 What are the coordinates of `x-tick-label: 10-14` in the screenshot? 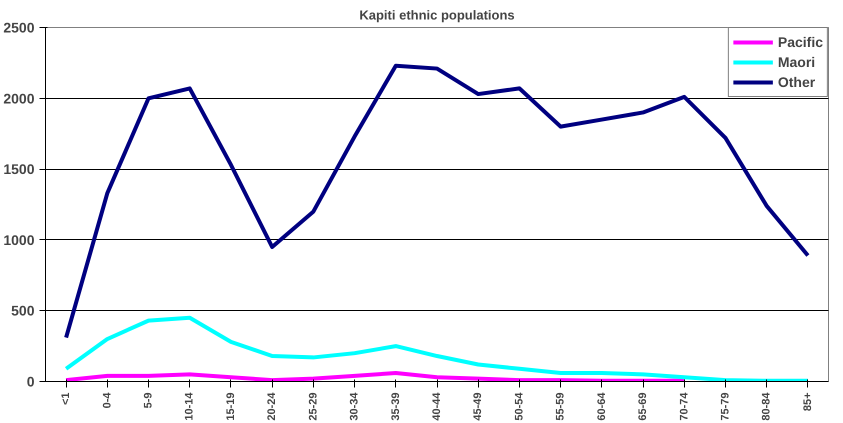 It's located at (190, 406).